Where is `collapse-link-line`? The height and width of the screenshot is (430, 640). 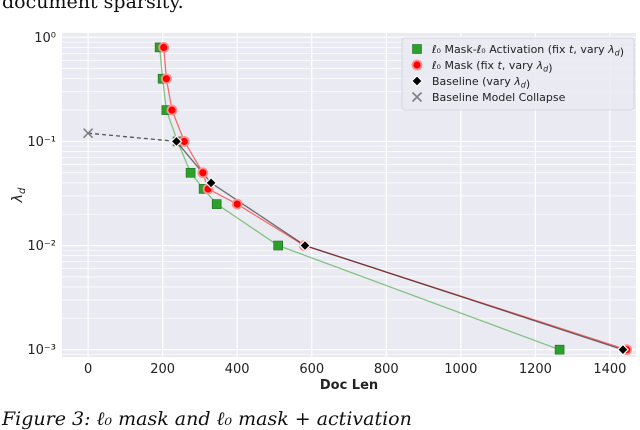
collapse-link-line is located at coordinates (132, 137).